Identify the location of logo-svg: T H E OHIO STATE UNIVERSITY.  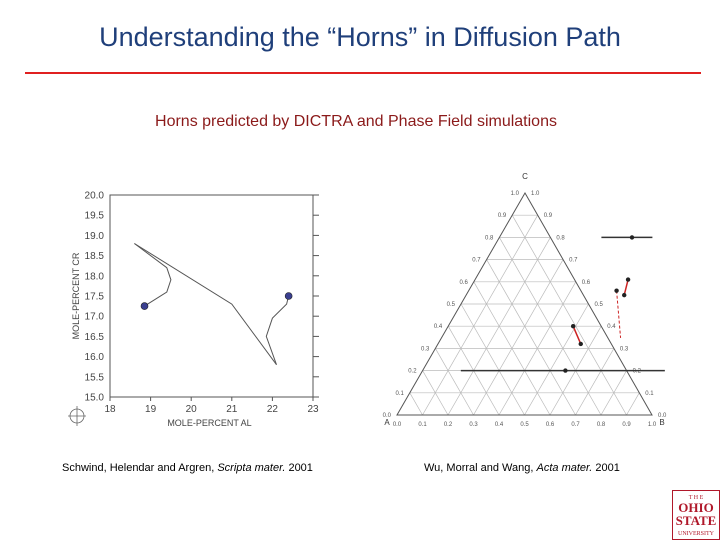
(696, 515).